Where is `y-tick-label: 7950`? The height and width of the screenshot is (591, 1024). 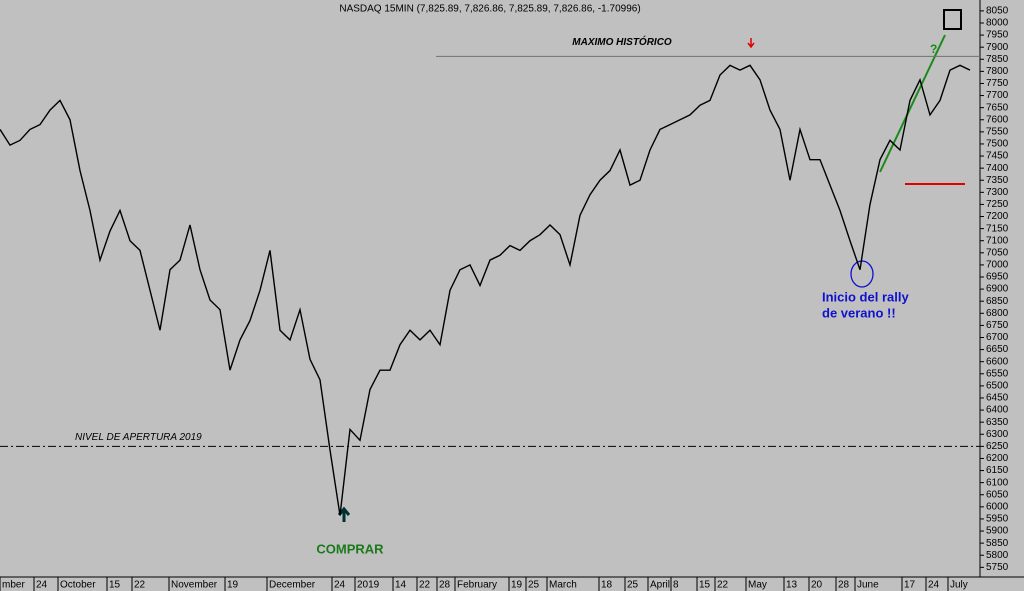
y-tick-label: 7950 is located at coordinates (997, 35).